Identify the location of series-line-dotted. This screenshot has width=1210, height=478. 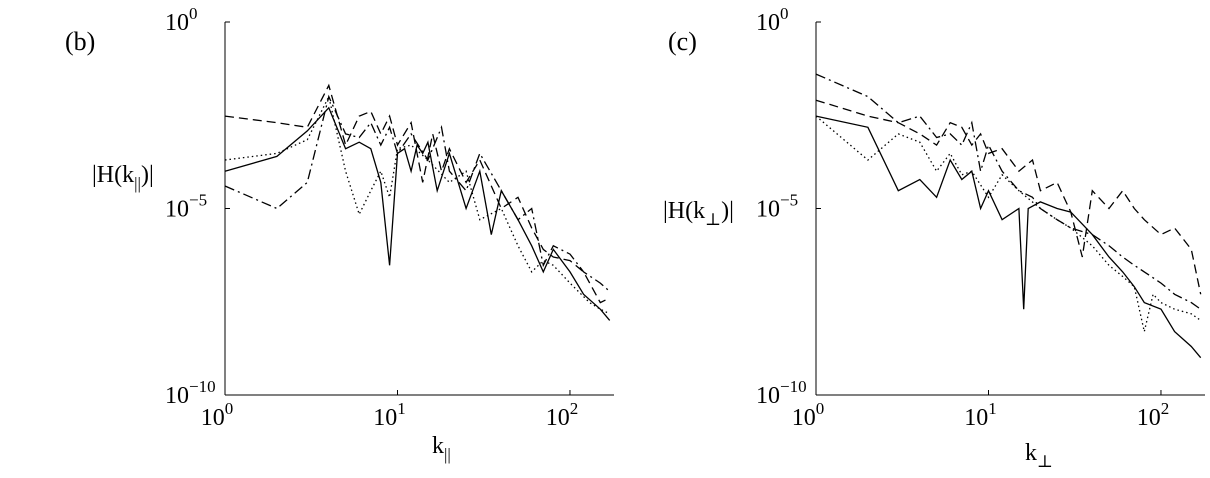
(417, 204).